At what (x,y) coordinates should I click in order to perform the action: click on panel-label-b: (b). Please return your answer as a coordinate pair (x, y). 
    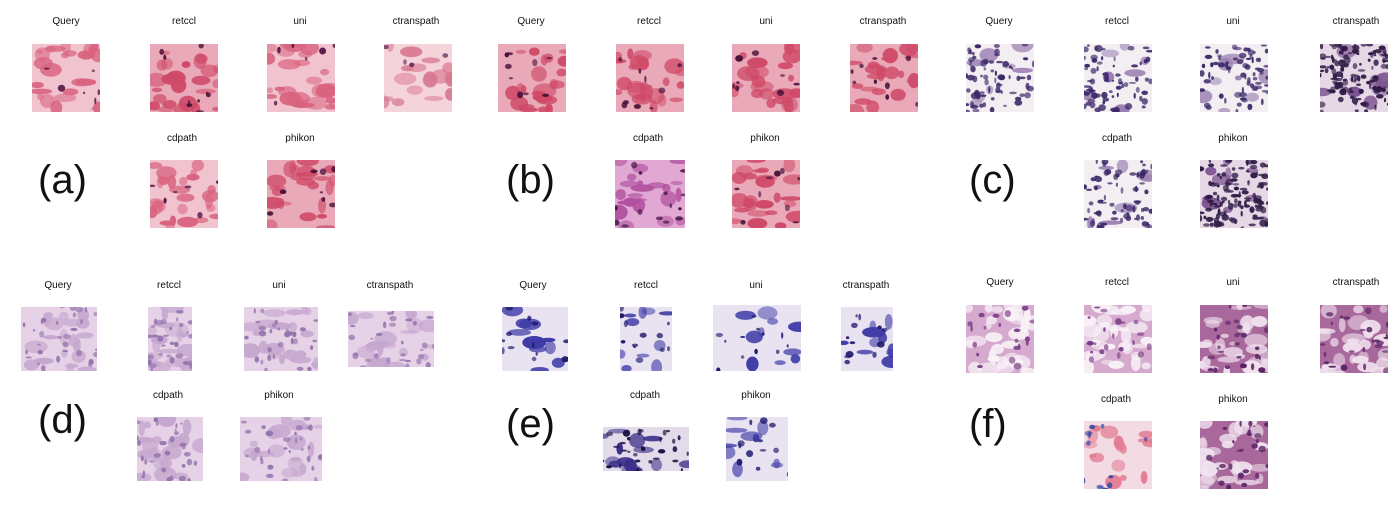
    Looking at the image, I should click on (530, 180).